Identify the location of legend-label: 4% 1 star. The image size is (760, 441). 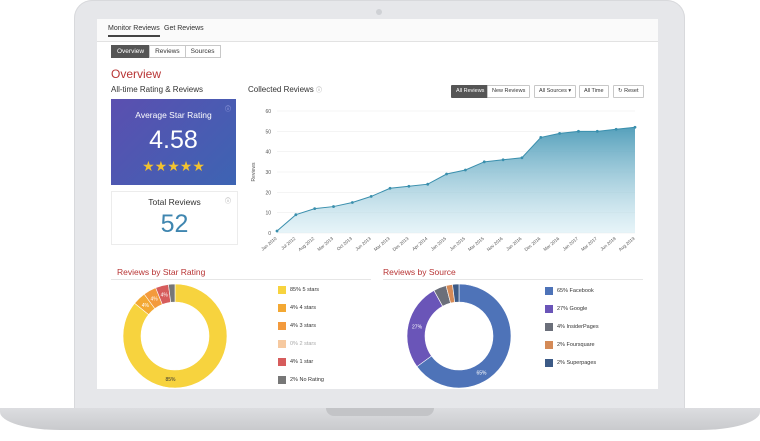
(302, 362).